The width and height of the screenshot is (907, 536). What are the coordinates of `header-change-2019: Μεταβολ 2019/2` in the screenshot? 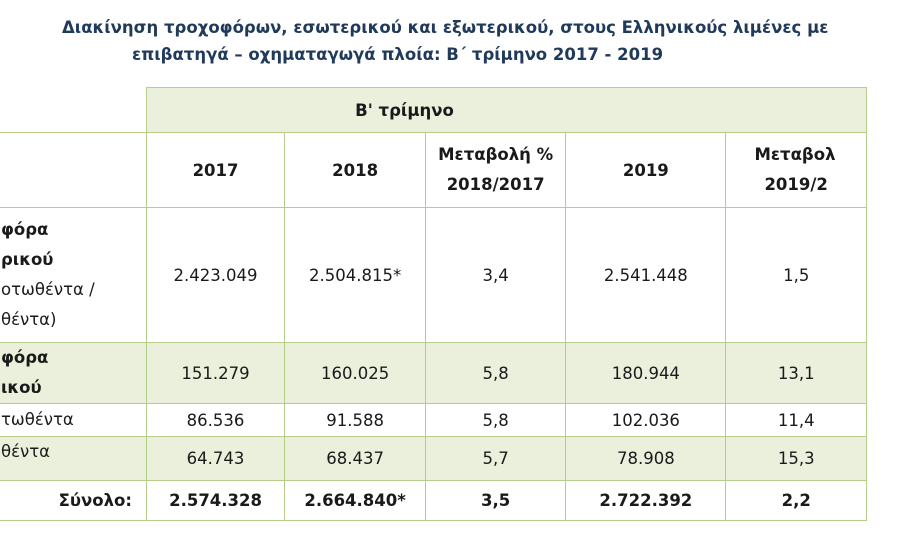 It's located at (796, 170).